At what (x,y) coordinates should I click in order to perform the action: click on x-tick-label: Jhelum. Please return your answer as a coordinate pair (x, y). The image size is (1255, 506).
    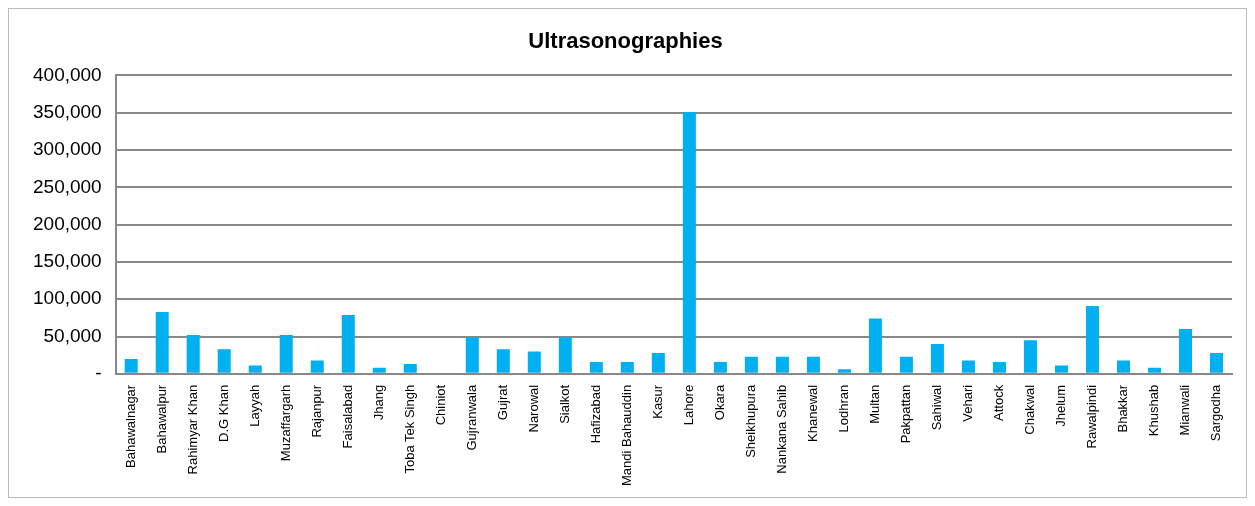
    Looking at the image, I should click on (1061, 405).